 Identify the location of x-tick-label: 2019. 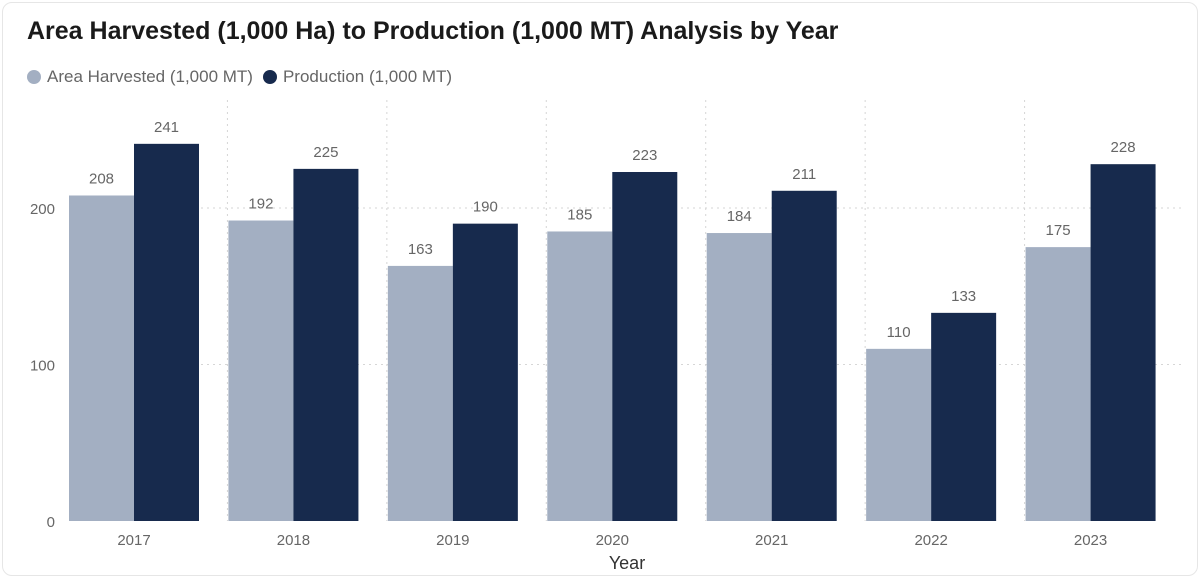
(452, 540).